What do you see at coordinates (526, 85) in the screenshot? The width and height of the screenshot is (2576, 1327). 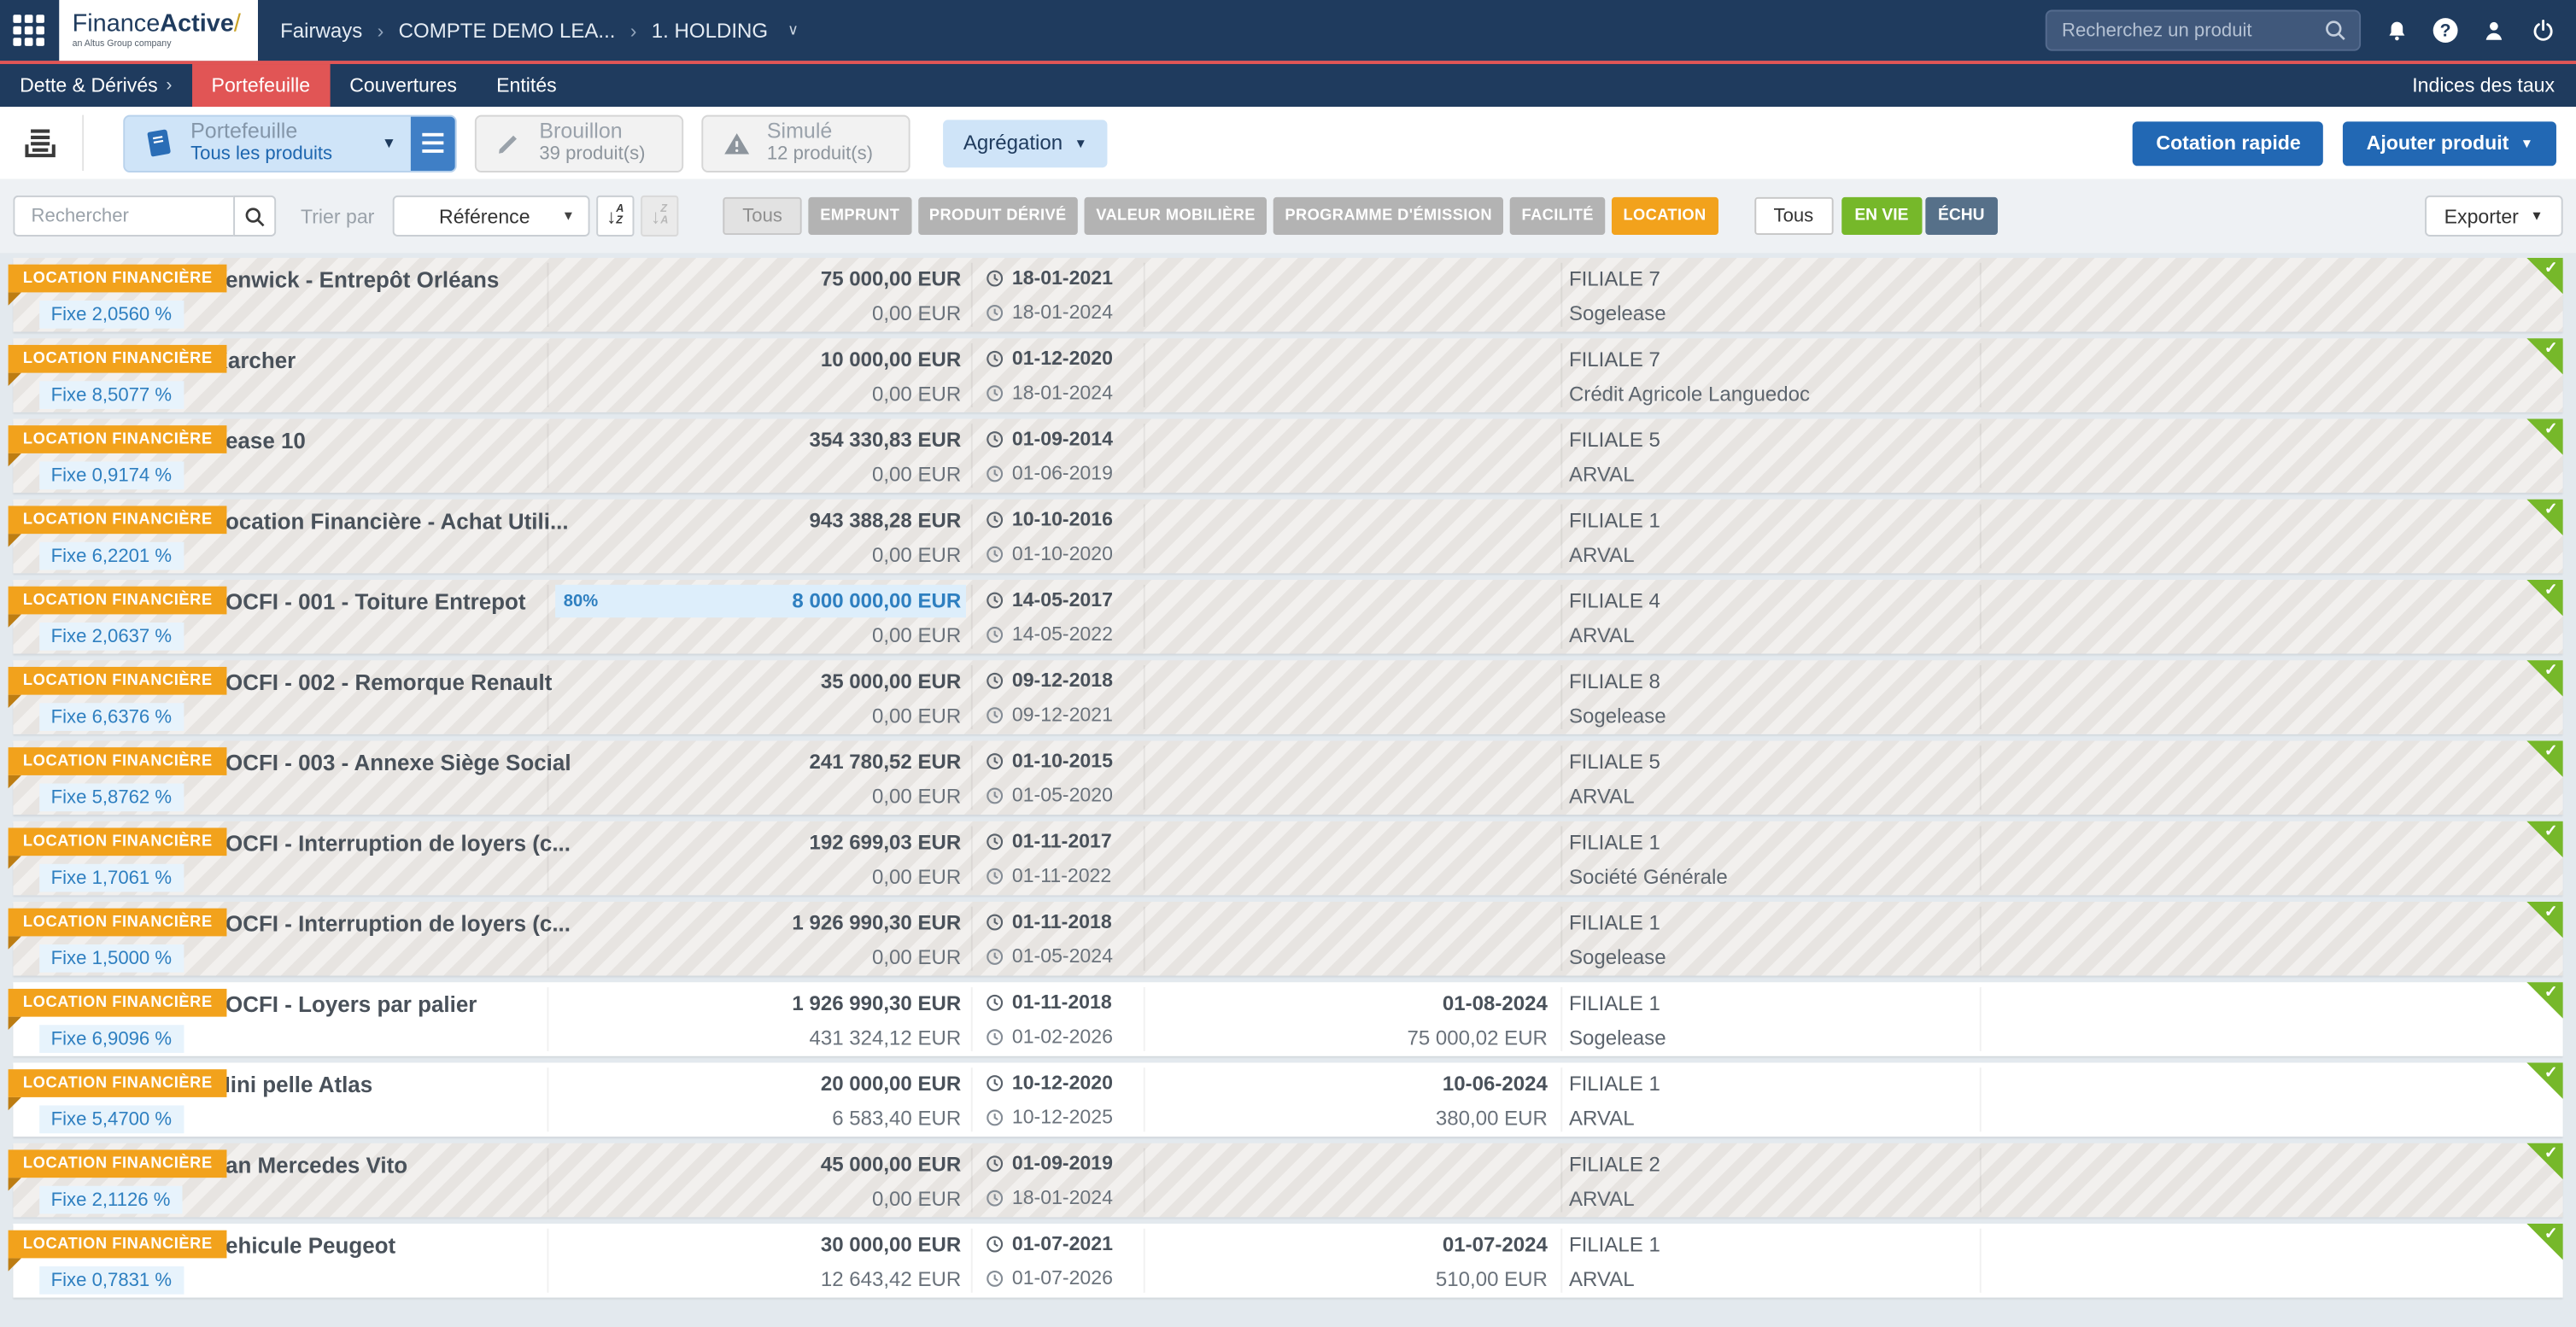 I see `nav-item-entites: Entités` at bounding box center [526, 85].